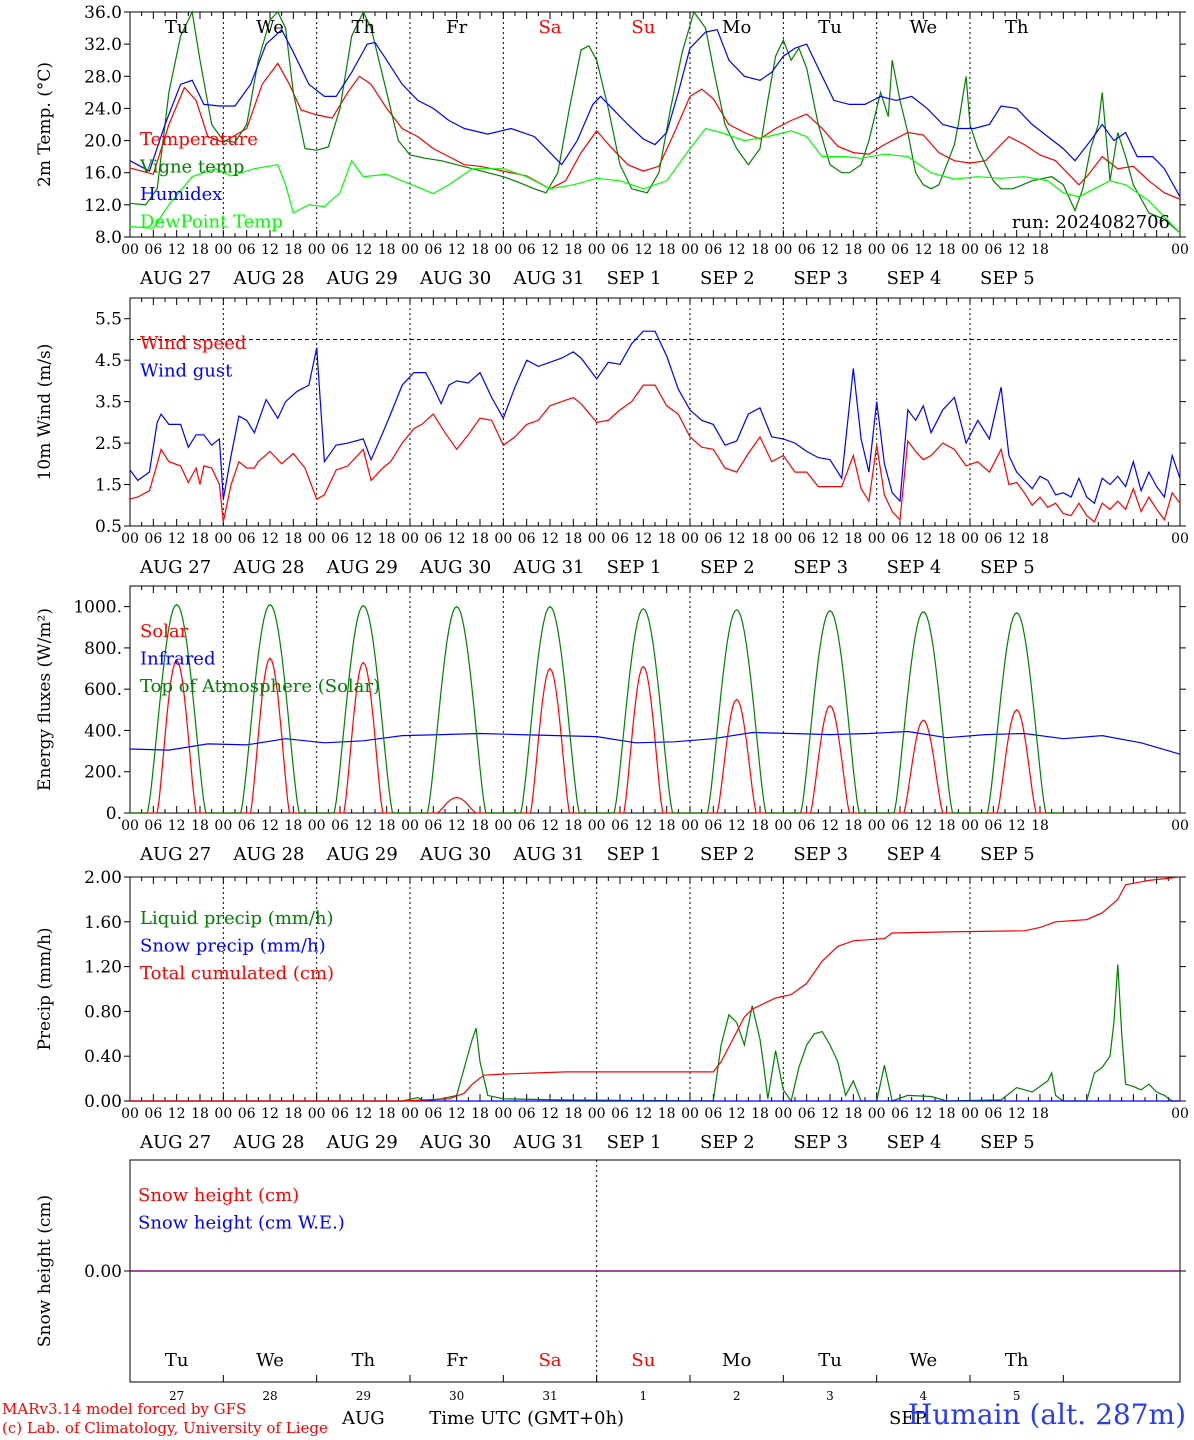 Image resolution: width=1194 pixels, height=1440 pixels. I want to click on date-label: SEP 2, so click(727, 278).